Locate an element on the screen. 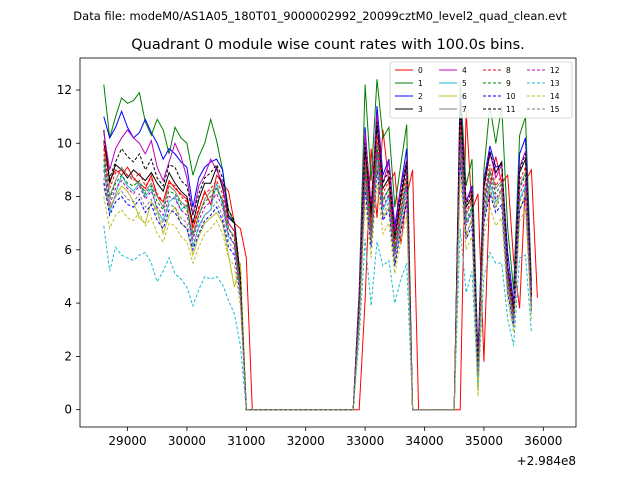  x-tick-label: 31000 is located at coordinates (246, 441).